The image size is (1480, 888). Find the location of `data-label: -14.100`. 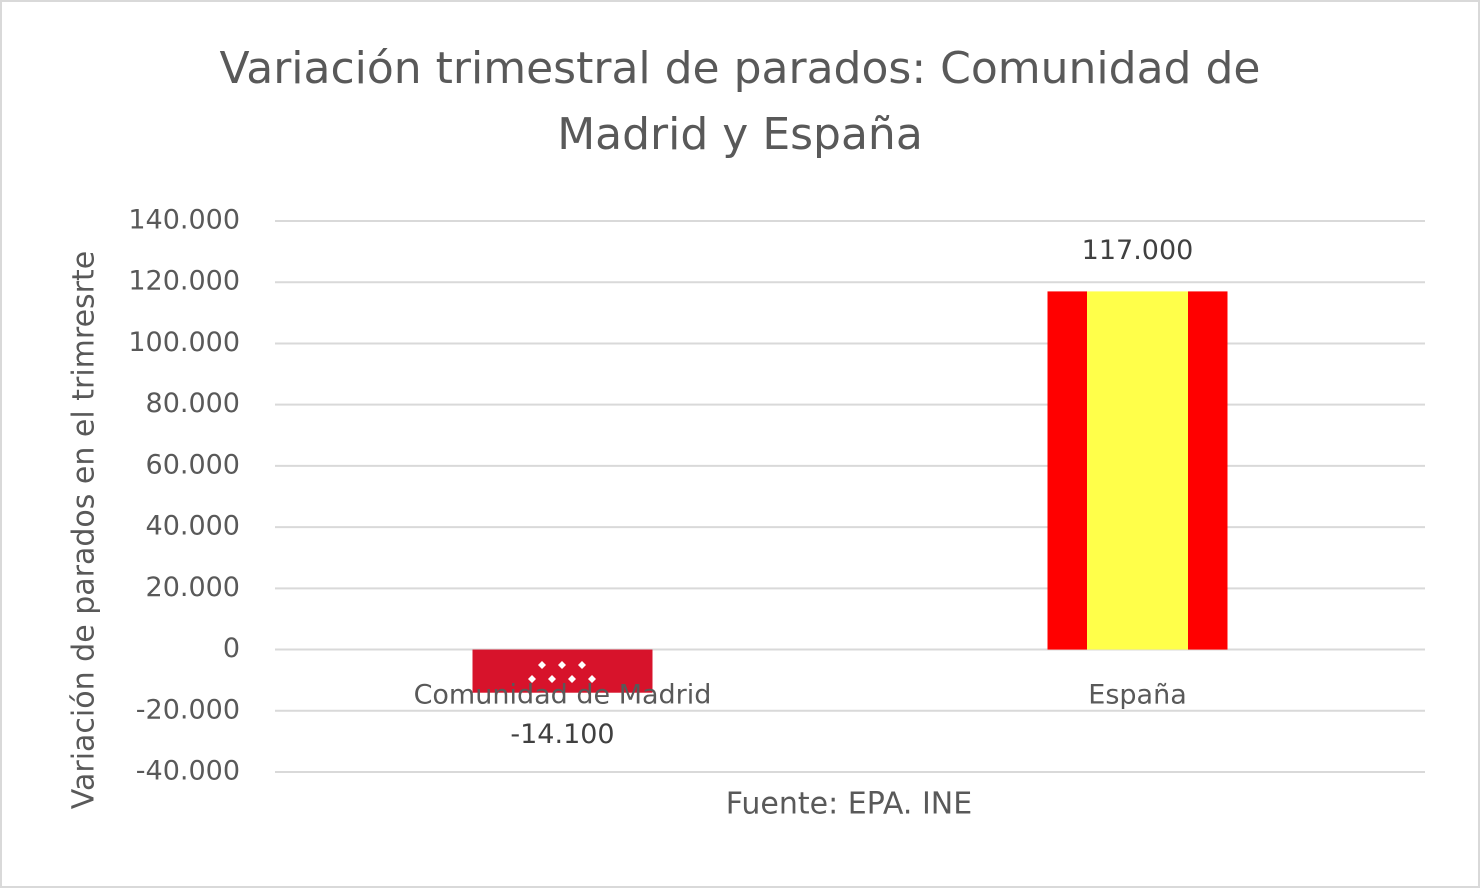

data-label: -14.100 is located at coordinates (562, 734).